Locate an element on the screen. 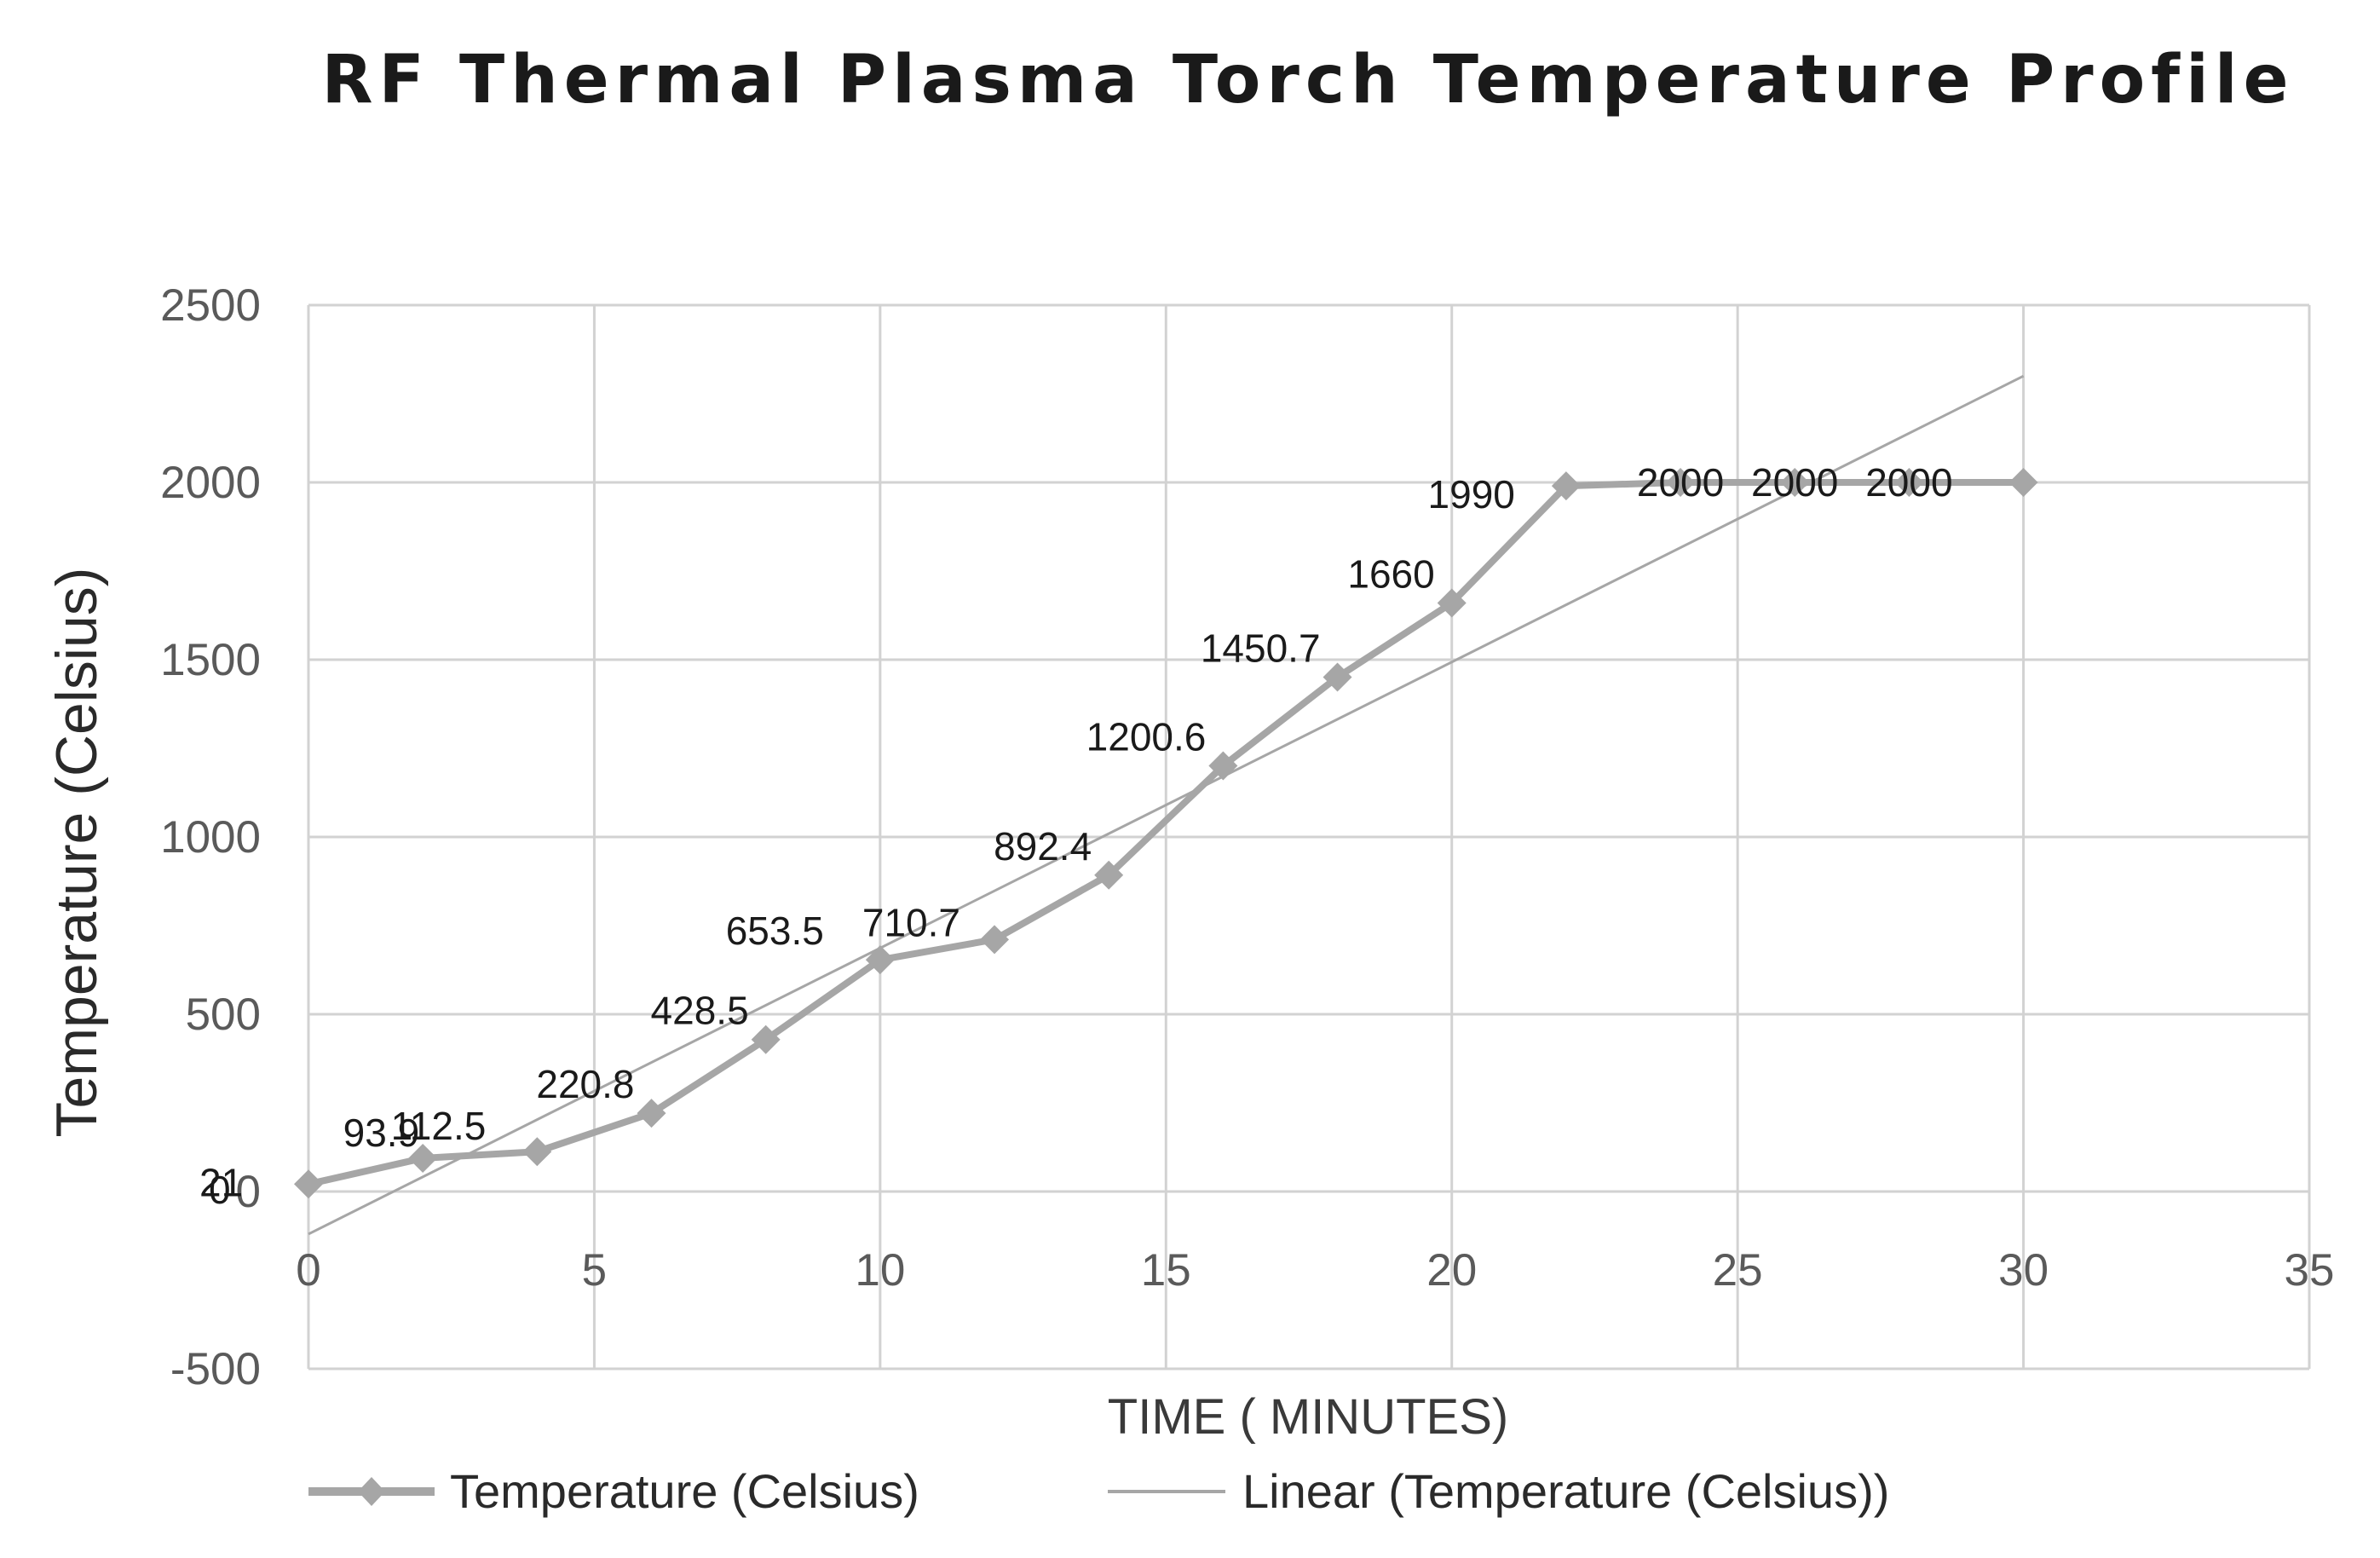 The height and width of the screenshot is (1558, 2380). data-label-14: 2000 is located at coordinates (1908, 483).